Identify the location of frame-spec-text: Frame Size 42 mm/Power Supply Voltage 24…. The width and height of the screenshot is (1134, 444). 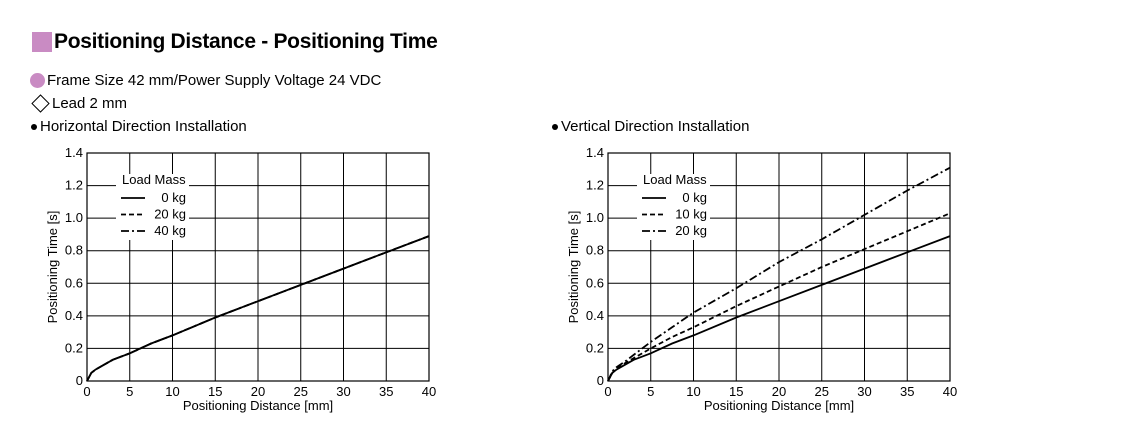
(214, 80).